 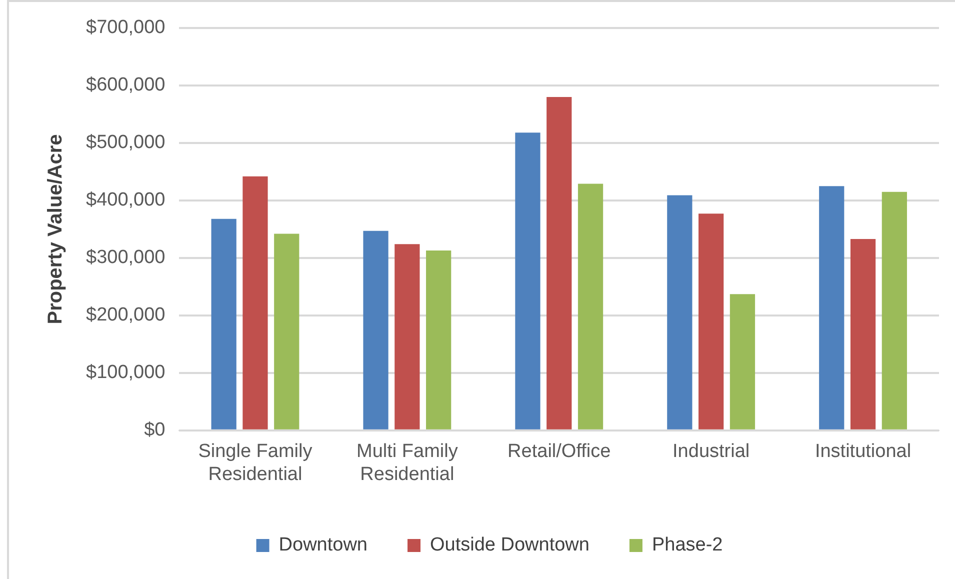 What do you see at coordinates (863, 451) in the screenshot?
I see `x-tick-label: Institutional` at bounding box center [863, 451].